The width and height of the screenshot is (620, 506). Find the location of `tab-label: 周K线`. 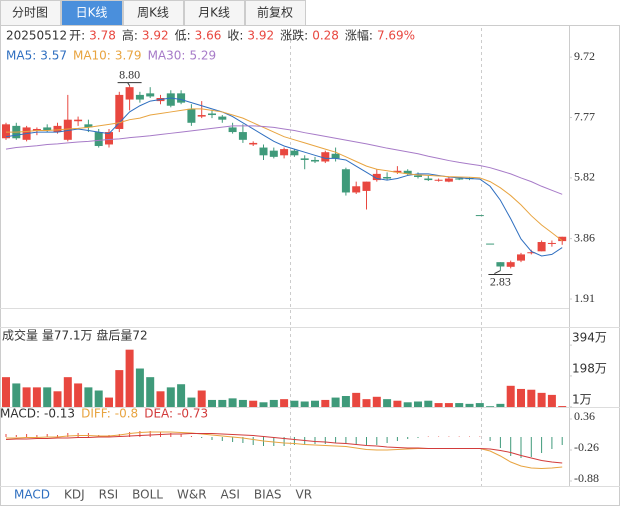

tab-label: 周K线 is located at coordinates (153, 13).